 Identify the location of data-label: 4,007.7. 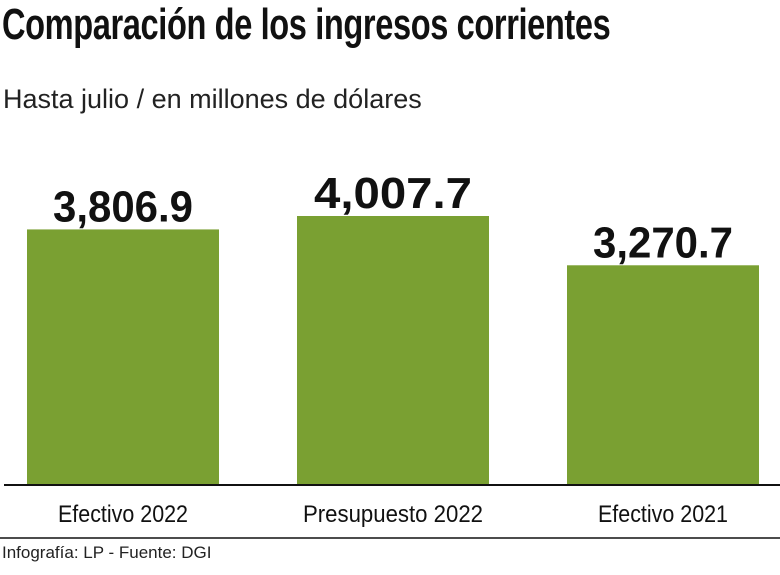
(393, 193).